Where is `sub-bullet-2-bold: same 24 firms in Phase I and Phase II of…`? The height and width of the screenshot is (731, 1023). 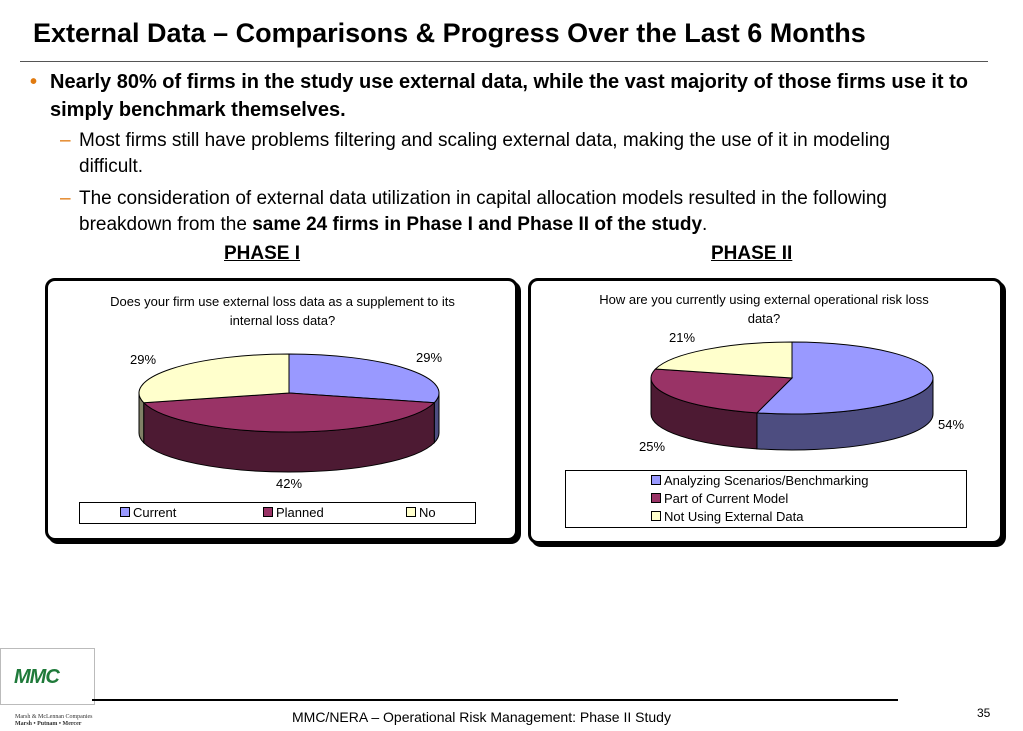
sub-bullet-2-bold: same 24 firms in Phase I and Phase II of… is located at coordinates (477, 224).